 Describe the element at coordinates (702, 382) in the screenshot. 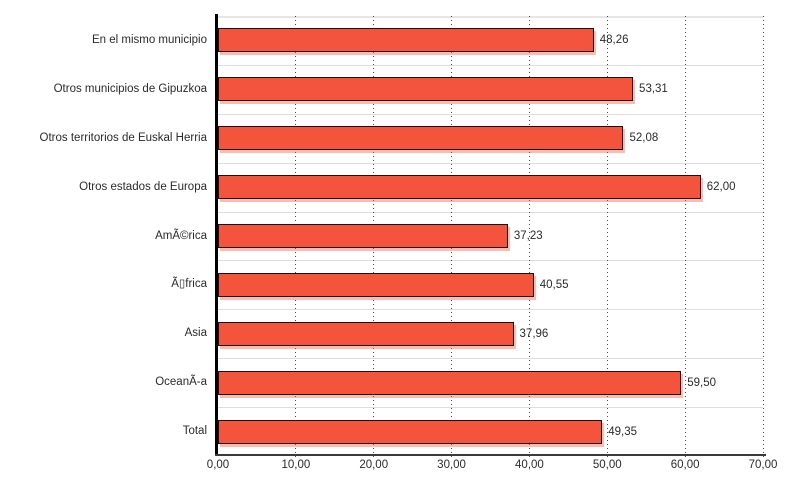

I see `bar-value-label: 59,50` at that location.